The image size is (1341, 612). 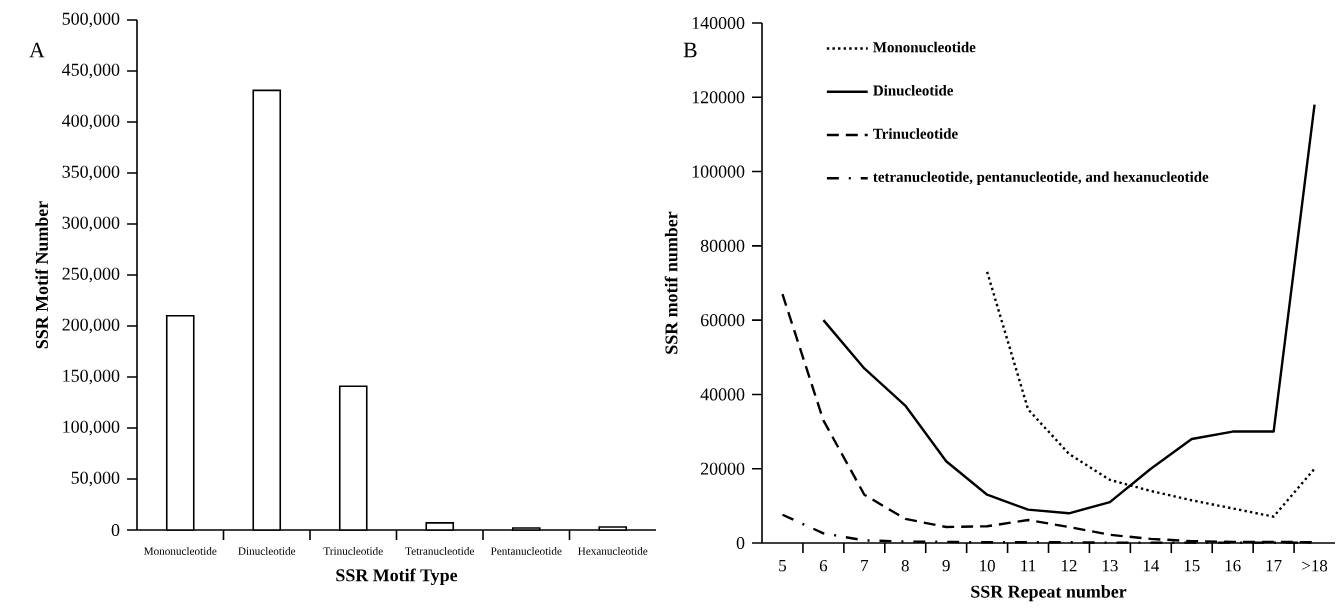 What do you see at coordinates (267, 551) in the screenshot?
I see `x-tick-label: Dinucleotide` at bounding box center [267, 551].